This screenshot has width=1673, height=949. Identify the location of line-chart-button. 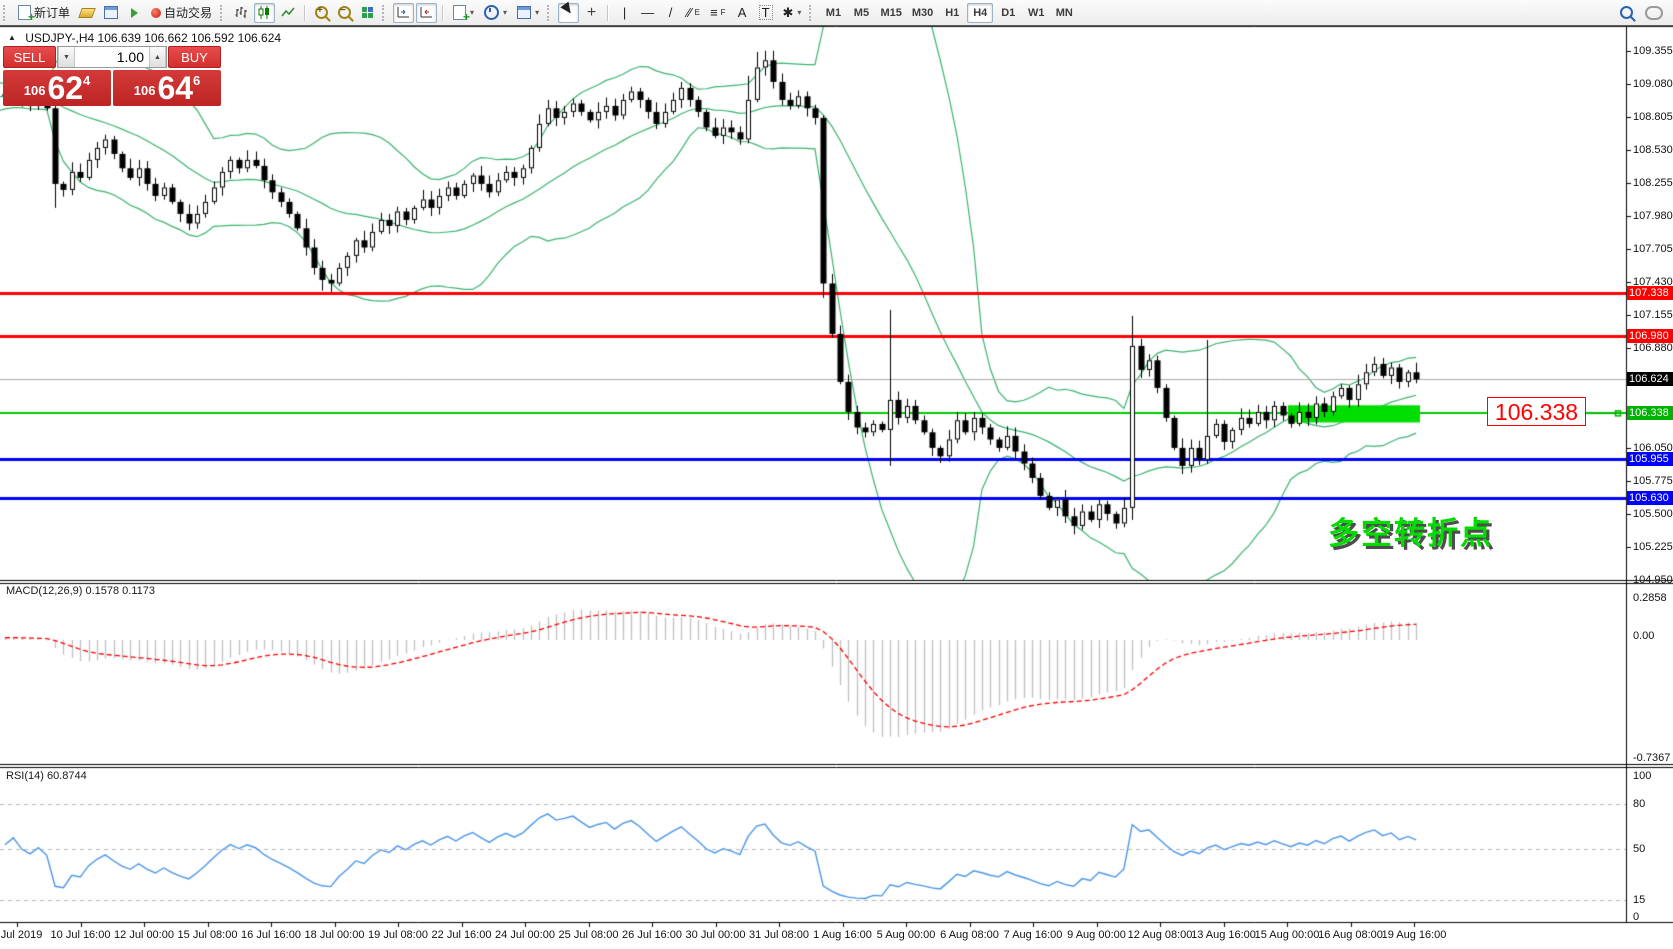
(288, 13).